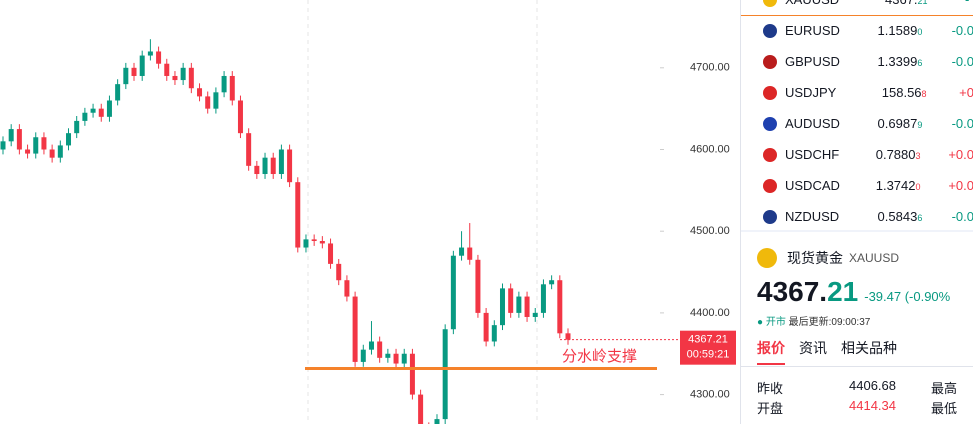 The image size is (973, 424). What do you see at coordinates (872, 385) in the screenshot?
I see `stat-cell: 4406.68` at bounding box center [872, 385].